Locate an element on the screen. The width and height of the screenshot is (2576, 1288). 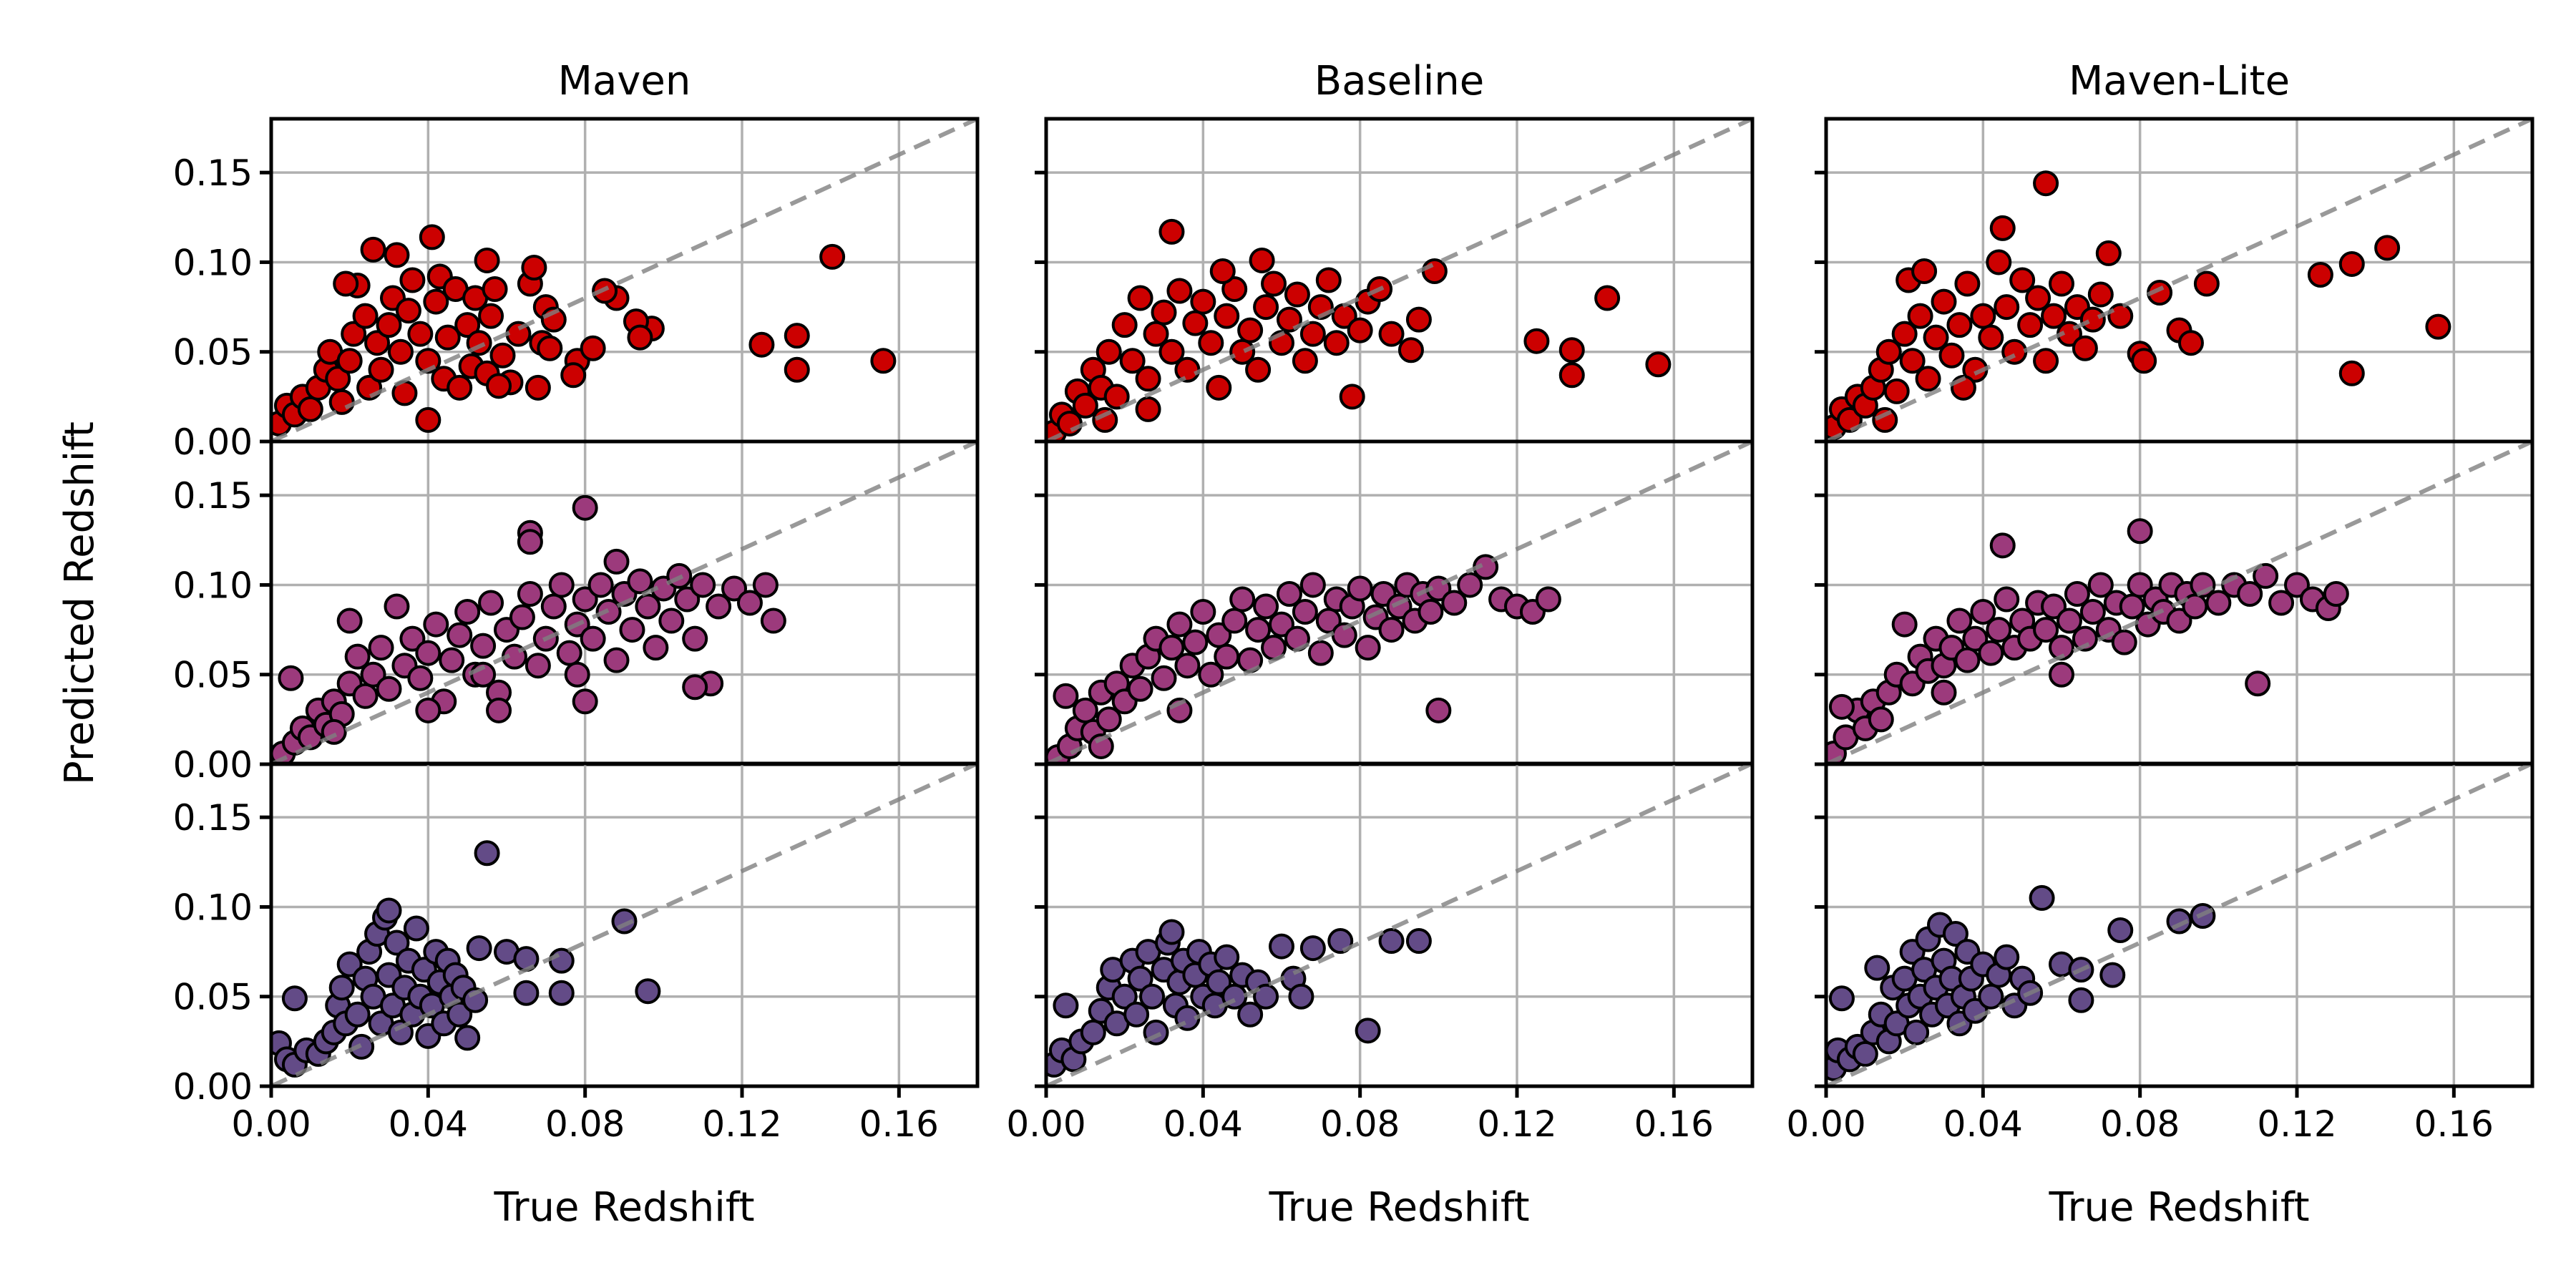
panel-frame is located at coordinates (1399, 924).